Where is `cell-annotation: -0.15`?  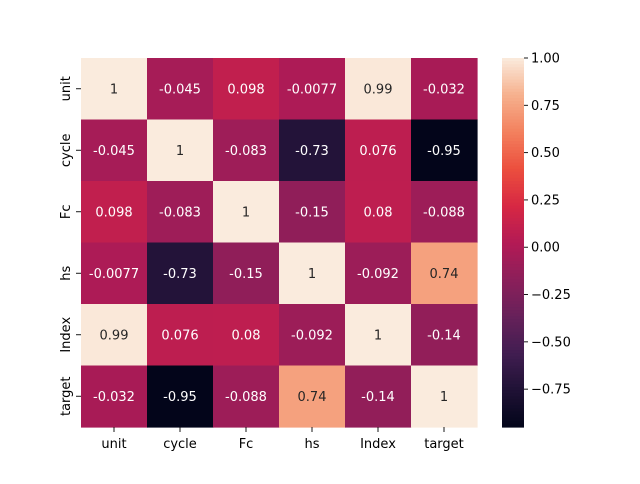 cell-annotation: -0.15 is located at coordinates (312, 212).